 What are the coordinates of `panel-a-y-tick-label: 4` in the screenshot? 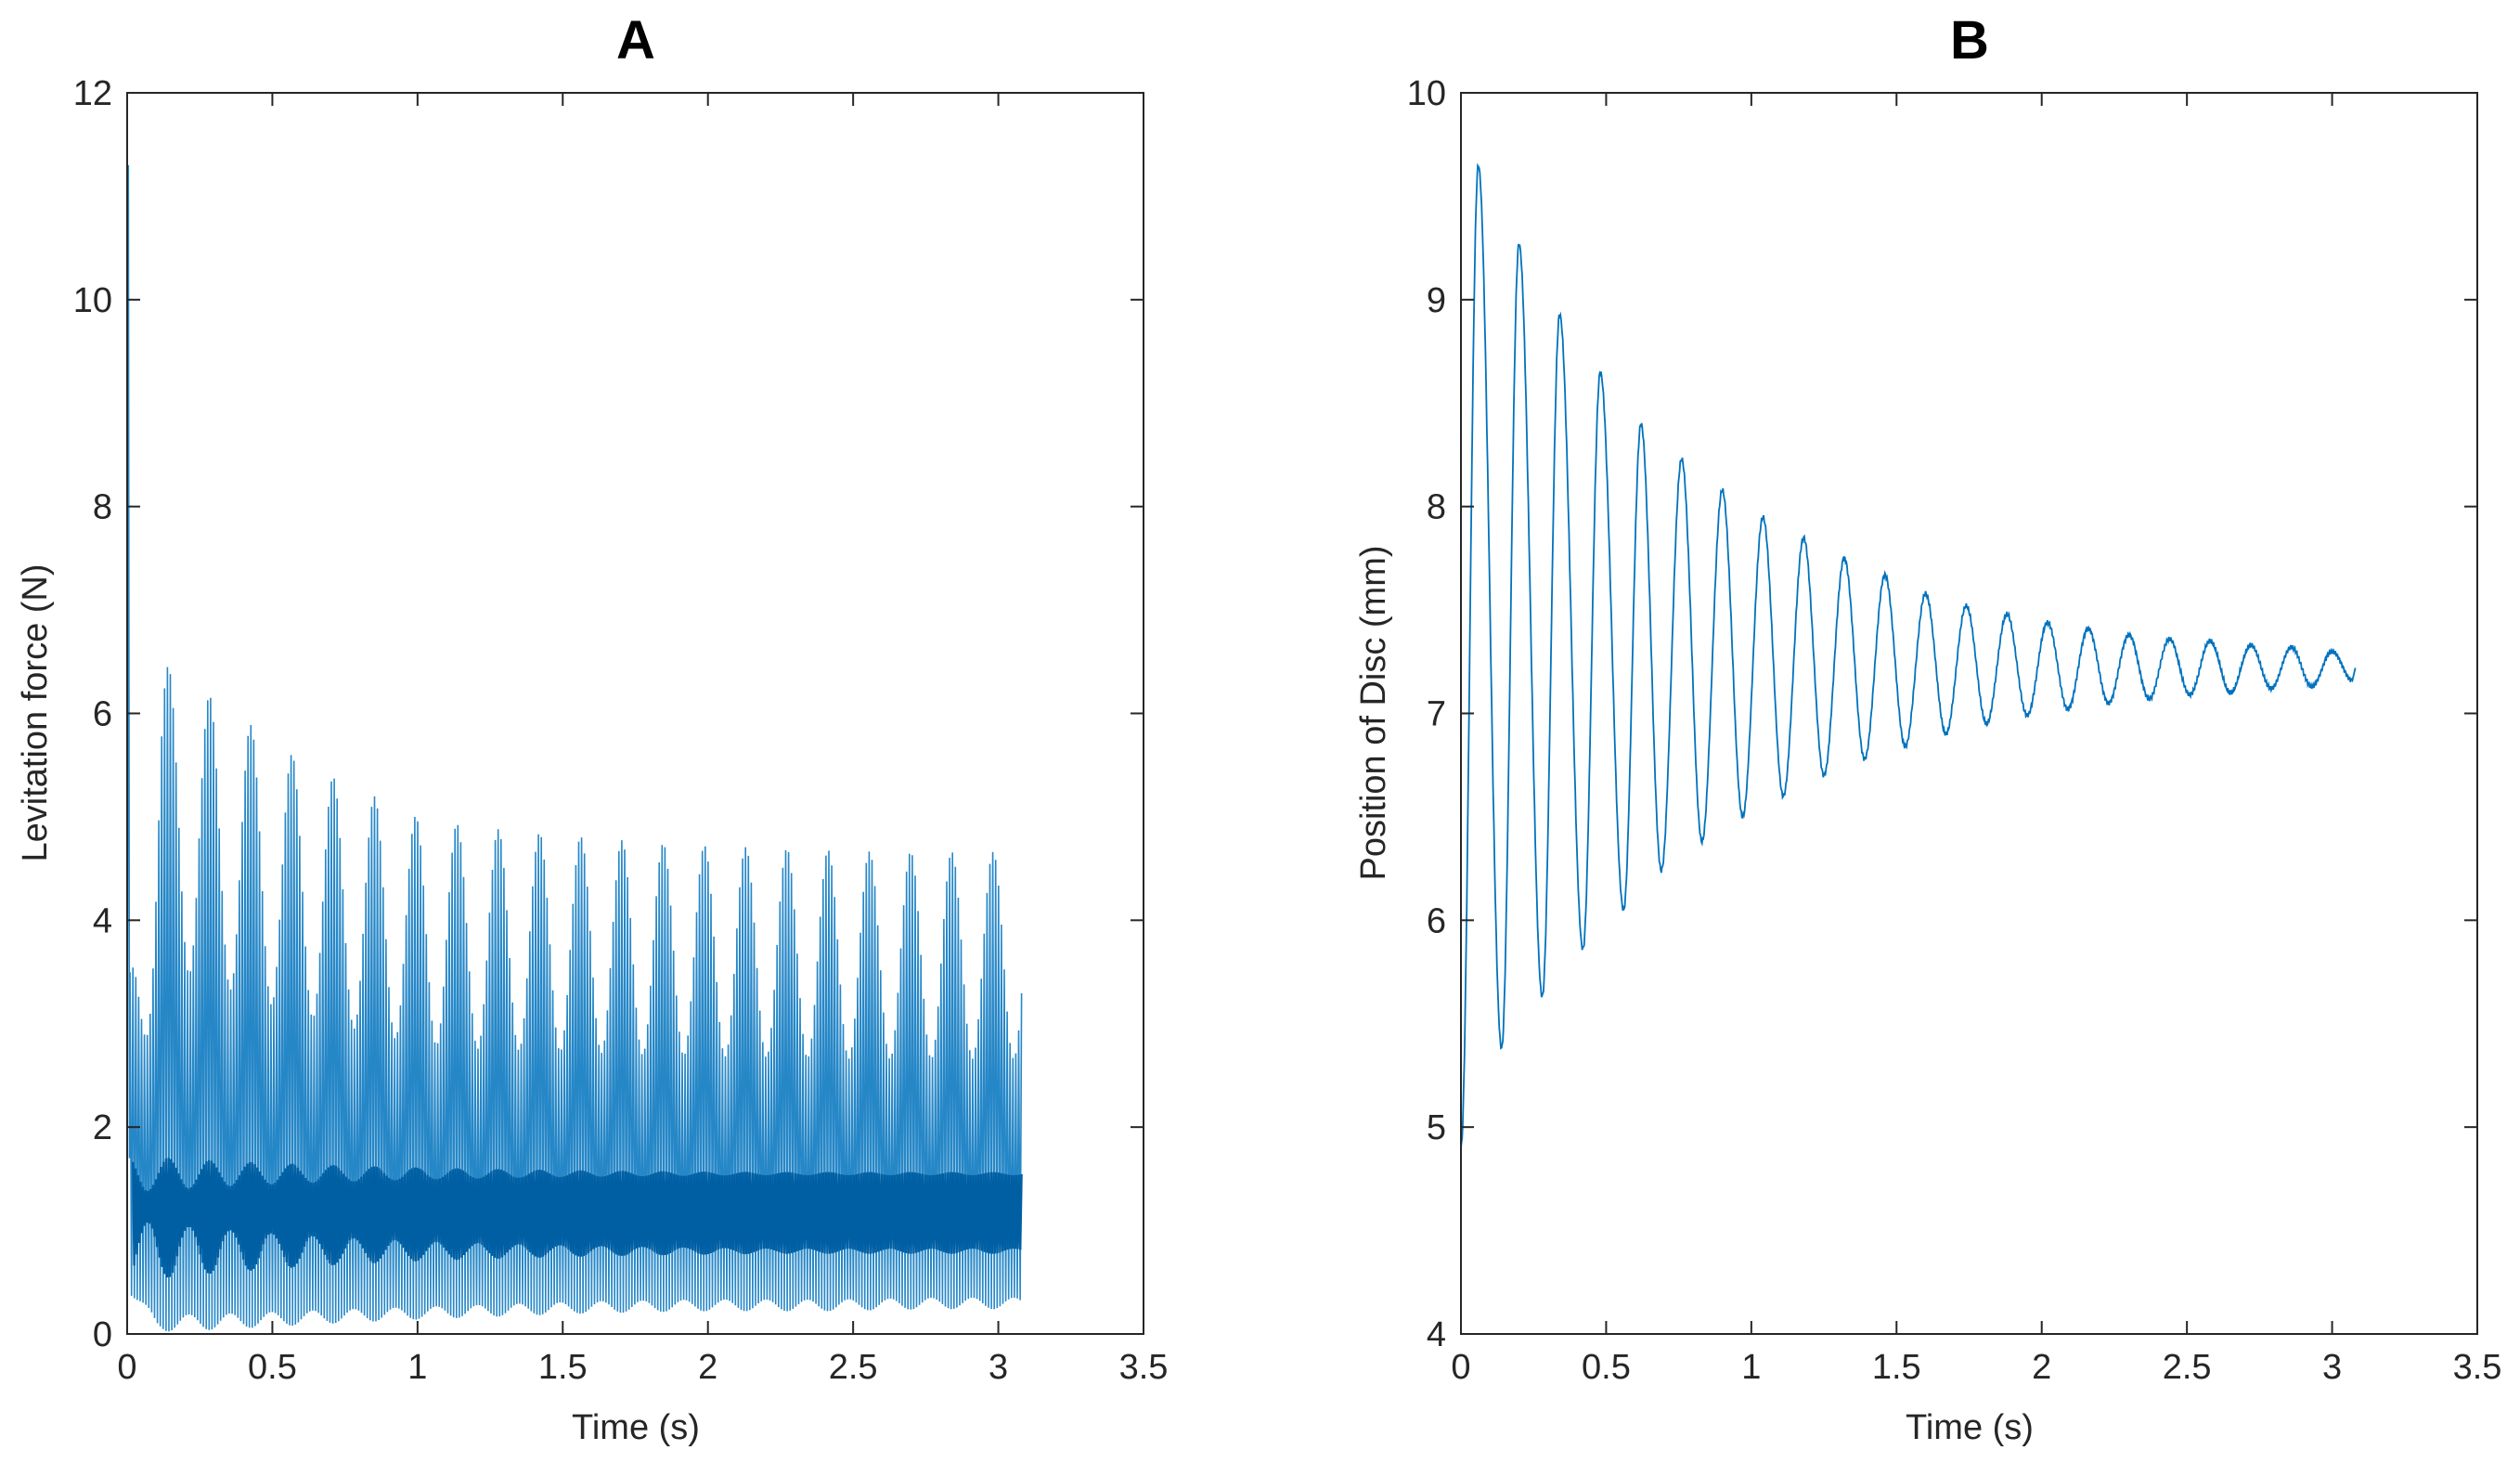 It's located at (102, 921).